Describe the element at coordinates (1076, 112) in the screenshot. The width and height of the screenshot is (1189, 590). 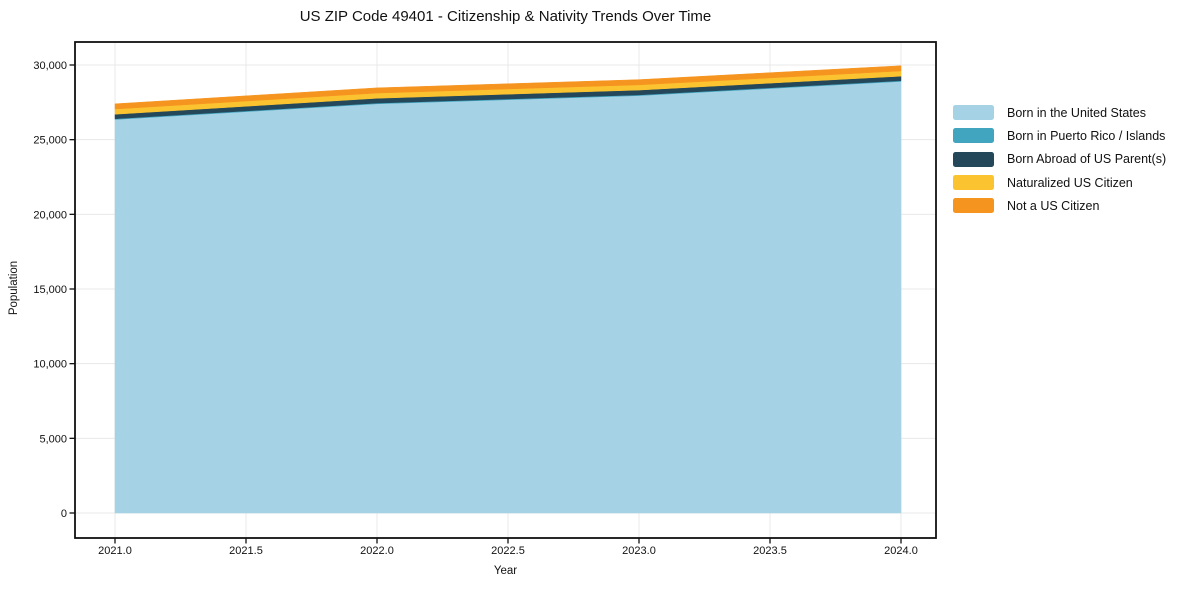
I see `legend-label: Born in the United States` at that location.